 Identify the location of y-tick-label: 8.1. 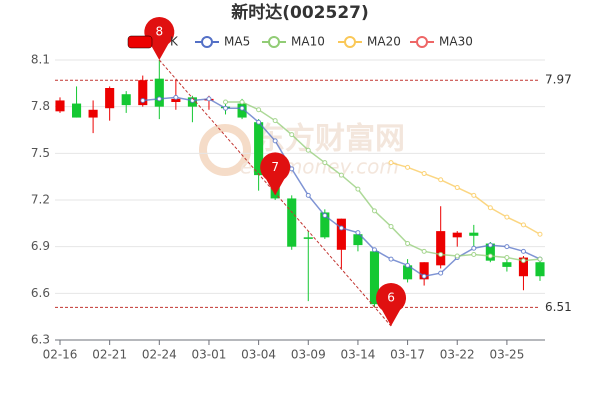
(40, 60).